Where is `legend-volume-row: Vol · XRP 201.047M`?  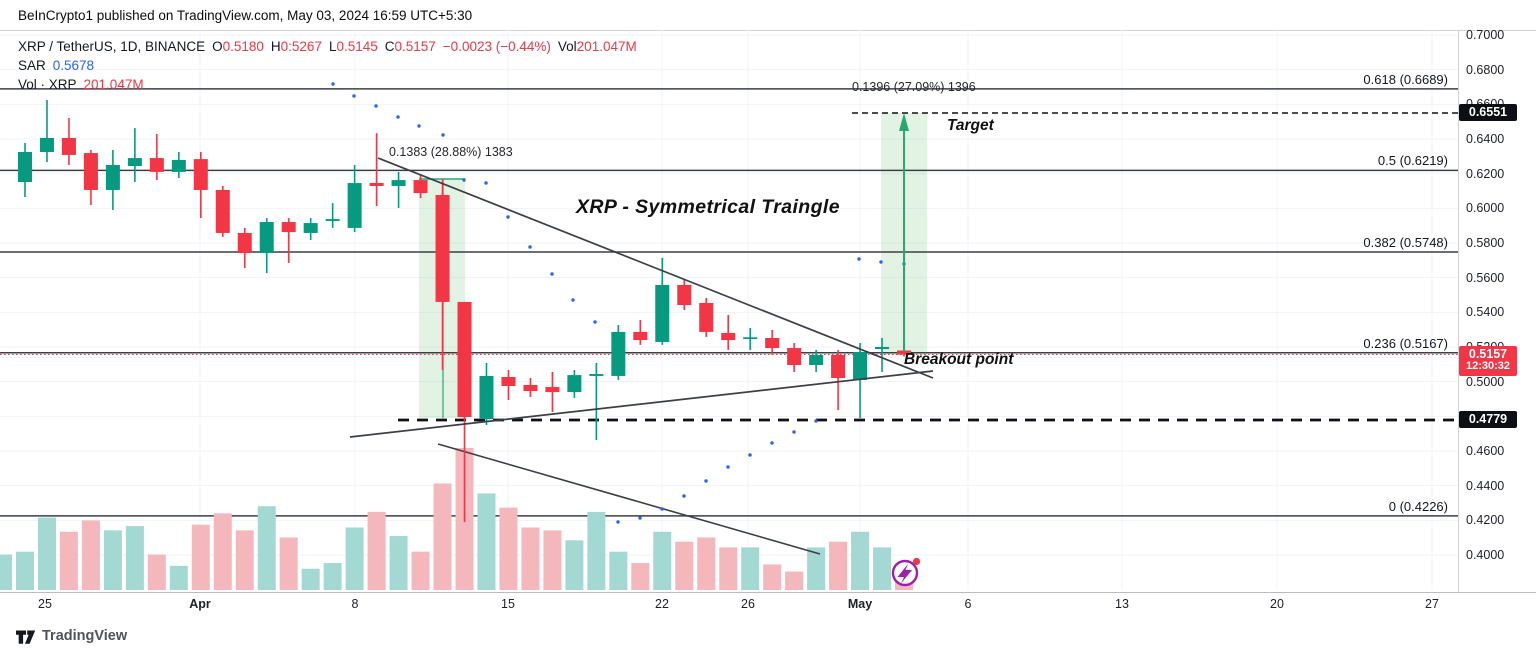
legend-volume-row: Vol · XRP 201.047M is located at coordinates (327, 84).